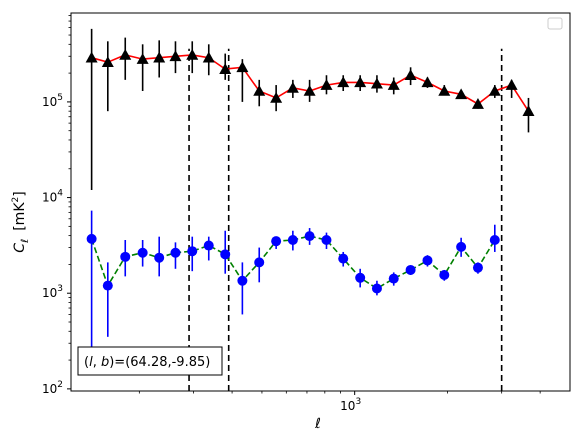 This screenshot has width=580, height=441. Describe the element at coordinates (350, 405) in the screenshot. I see `x-tick-label: 103` at that location.